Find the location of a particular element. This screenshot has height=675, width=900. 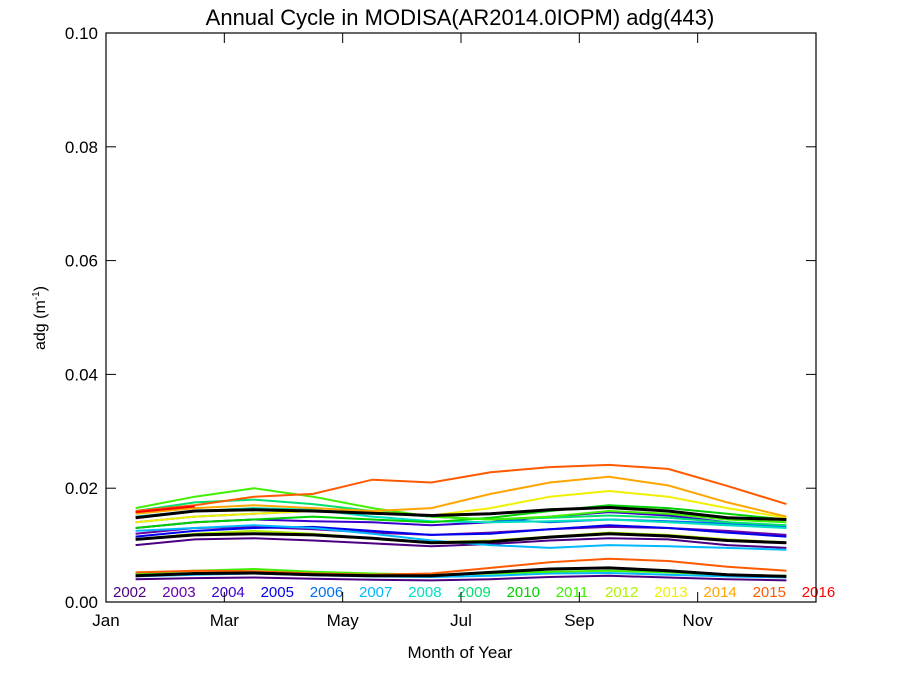

y-axis-label-sup: -1 is located at coordinates (36, 295).